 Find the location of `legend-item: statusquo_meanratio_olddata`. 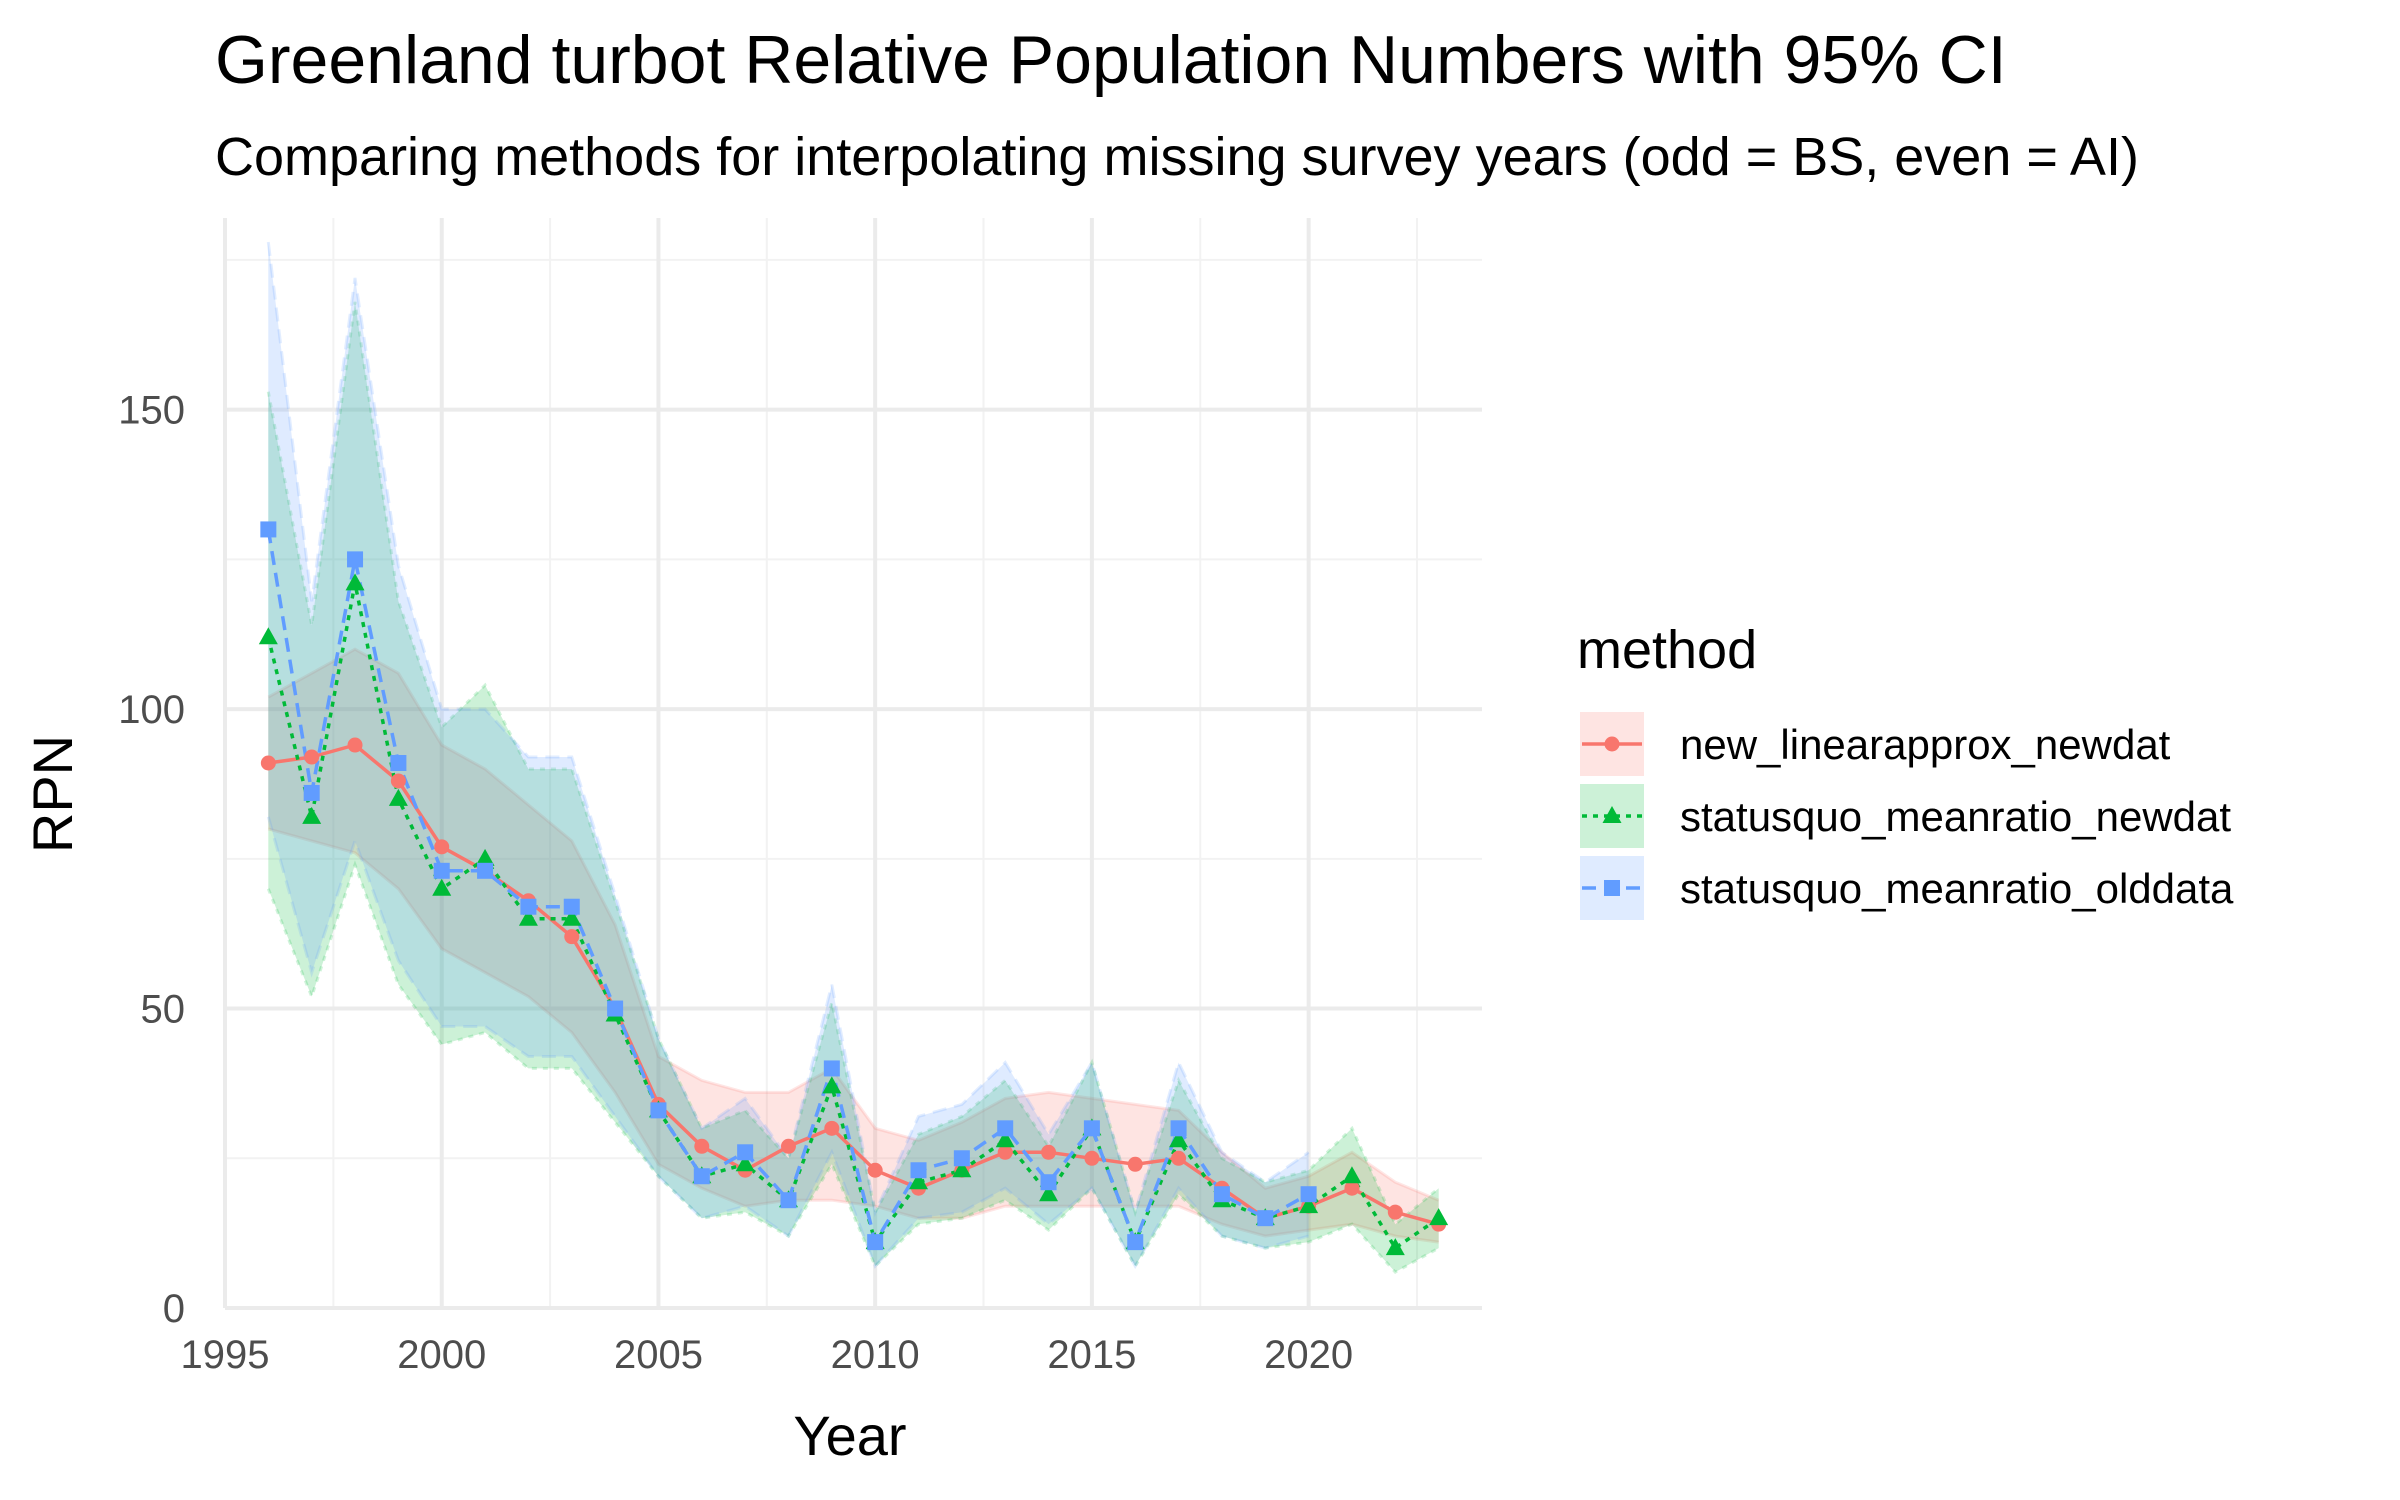

legend-item: statusquo_meanratio_olddata is located at coordinates (1907, 888).